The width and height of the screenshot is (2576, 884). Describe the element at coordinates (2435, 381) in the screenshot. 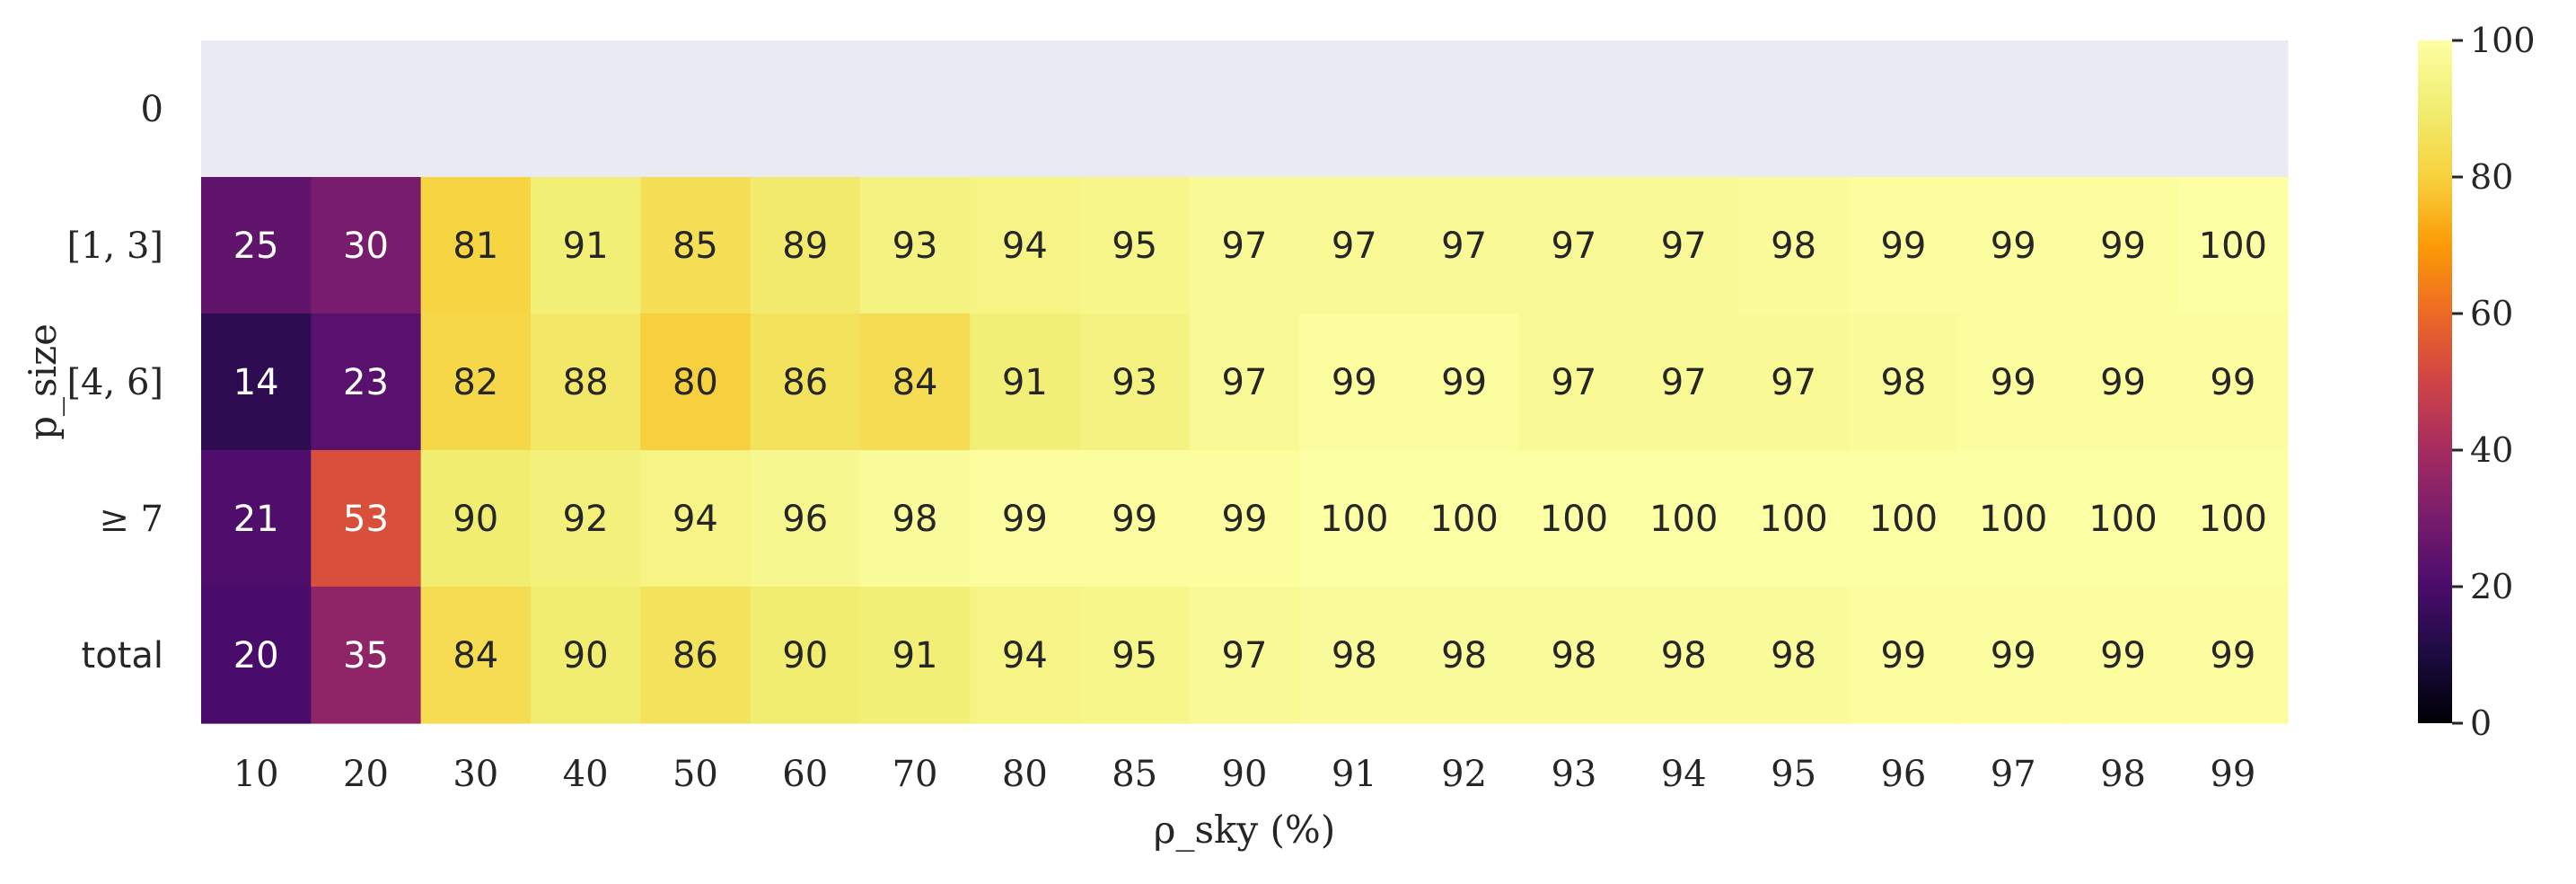

I see `colorbar-gradient` at that location.